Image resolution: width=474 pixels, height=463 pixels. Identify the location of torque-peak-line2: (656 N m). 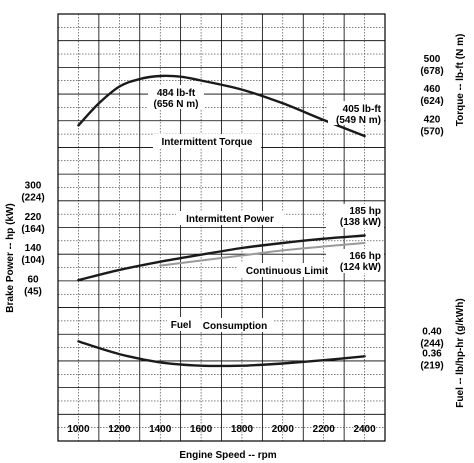
(175, 104).